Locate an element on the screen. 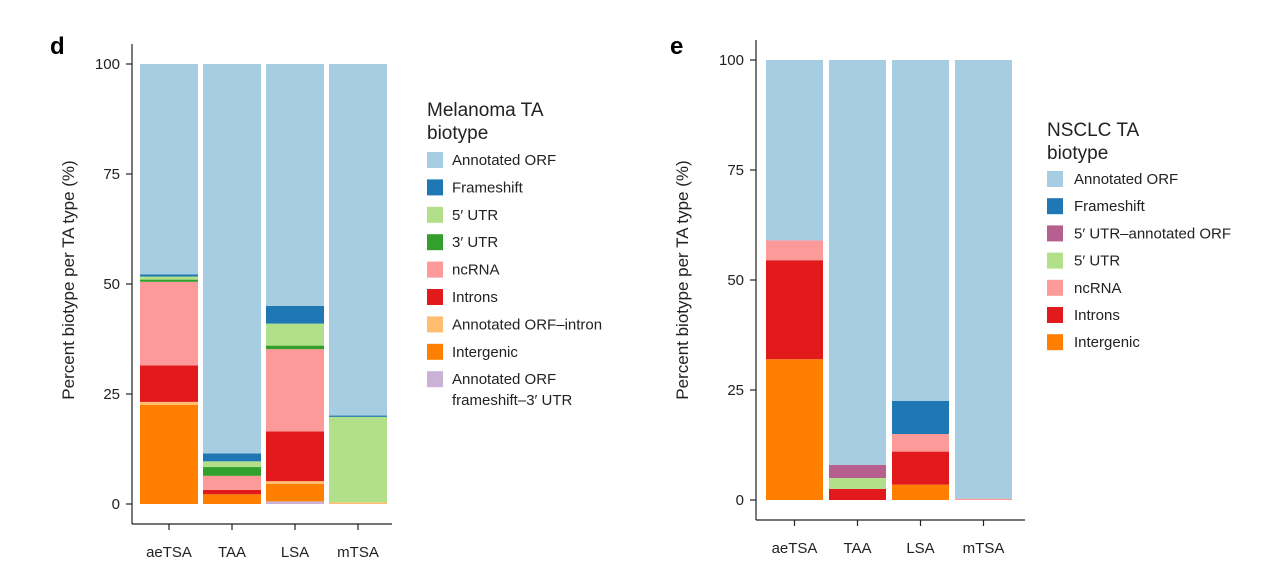 Image resolution: width=1280 pixels, height=576 pixels. panel-d-bar-lsa-3-utr is located at coordinates (295, 347).